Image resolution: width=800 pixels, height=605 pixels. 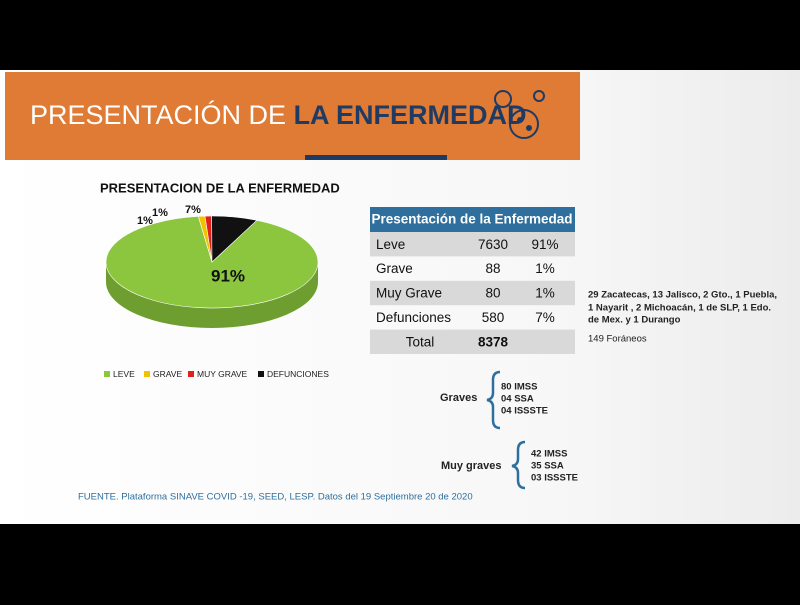 What do you see at coordinates (220, 187) in the screenshot?
I see `chart-title: PRESENTACION DE LA ENFERMEDAD` at bounding box center [220, 187].